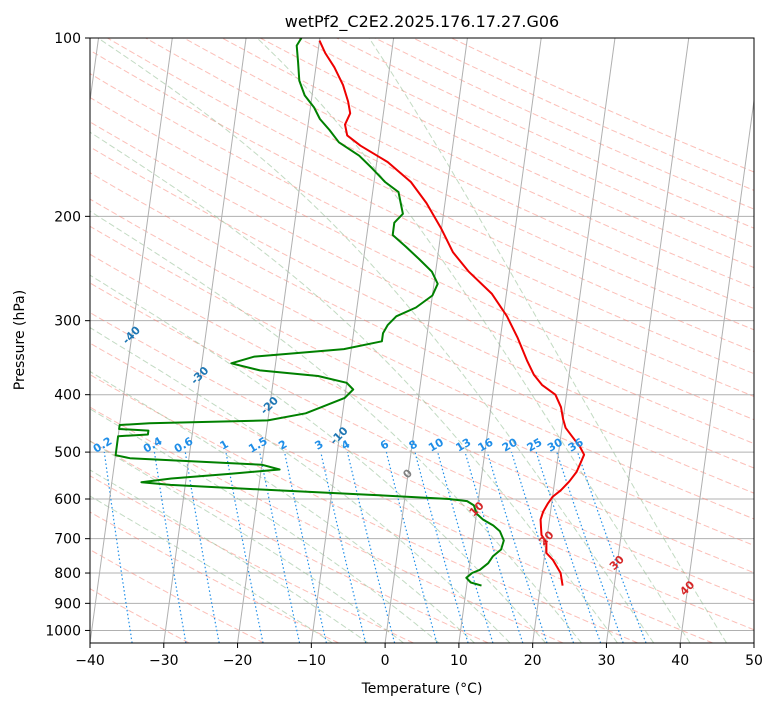  Describe the element at coordinates (67, 322) in the screenshot. I see `y-tick-label: 300` at that location.